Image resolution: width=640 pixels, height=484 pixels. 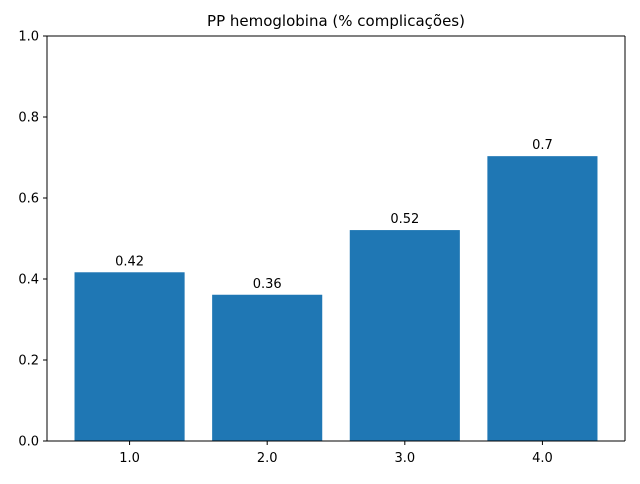 What do you see at coordinates (129, 356) in the screenshot?
I see `bar-1.0` at bounding box center [129, 356].